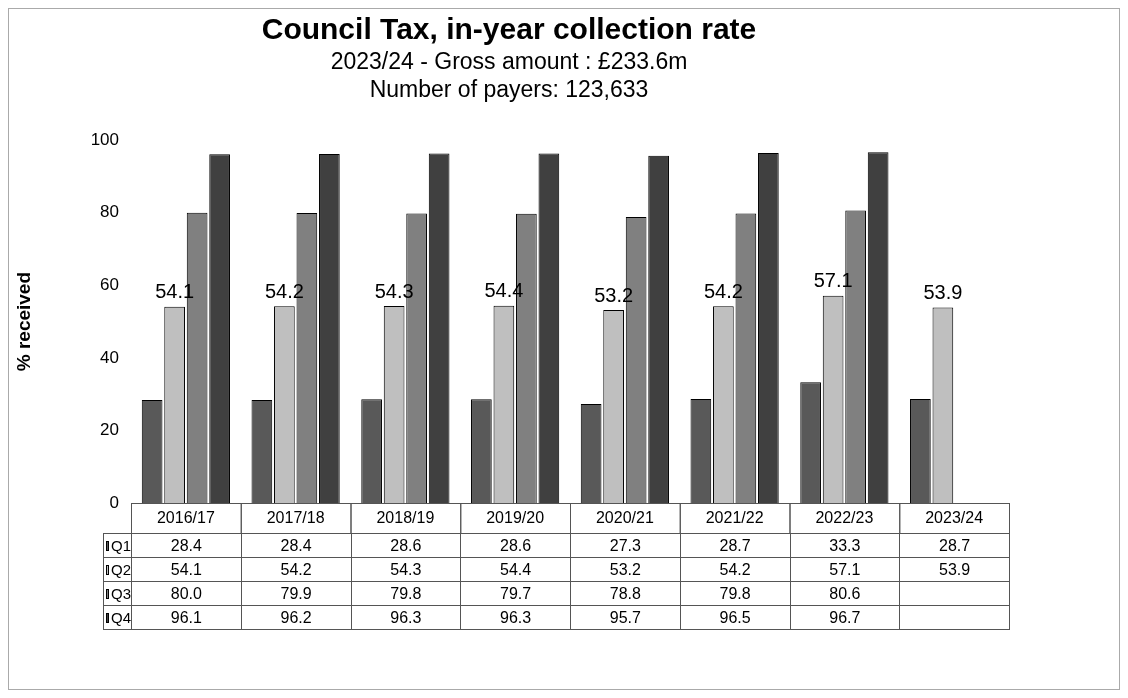 The width and height of the screenshot is (1128, 698). Describe the element at coordinates (625, 569) in the screenshot. I see `data-label: 53.2` at that location.